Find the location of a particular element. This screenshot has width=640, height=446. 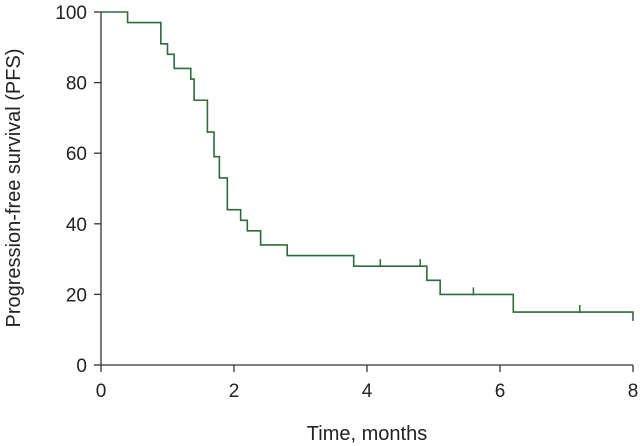

x-tick-label: 0 is located at coordinates (101, 391).